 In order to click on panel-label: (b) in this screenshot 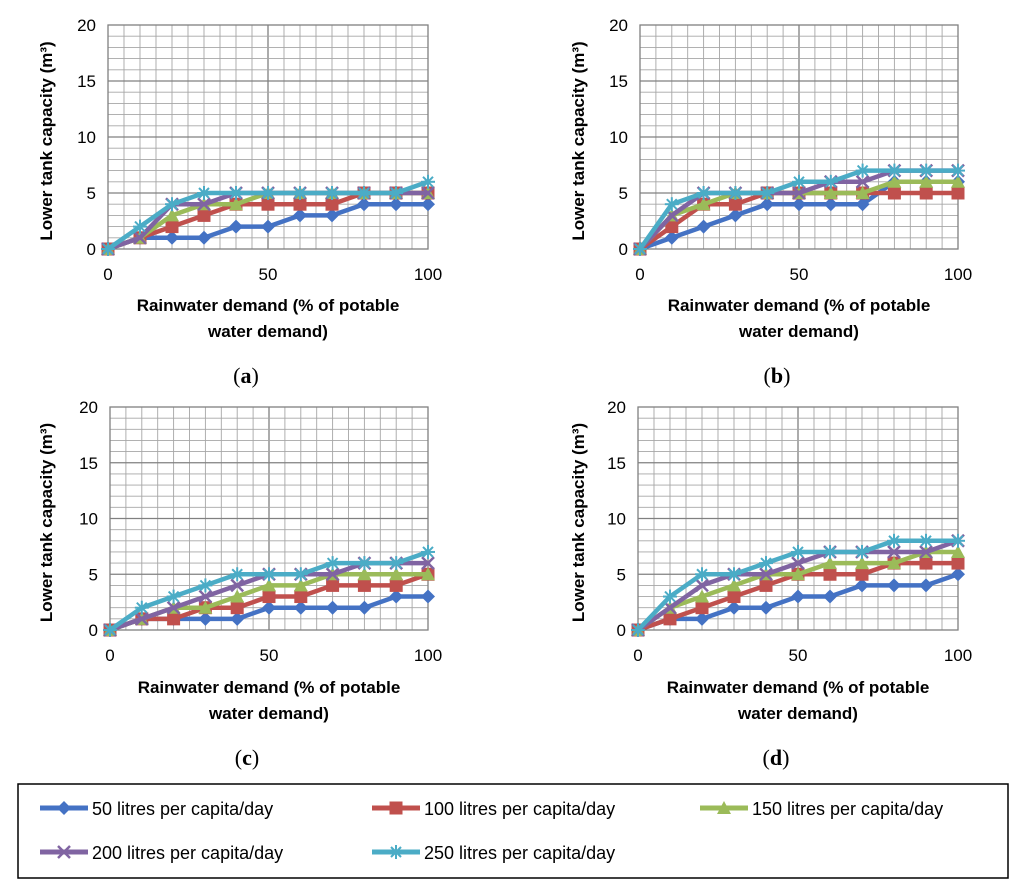, I will do `click(777, 375)`.